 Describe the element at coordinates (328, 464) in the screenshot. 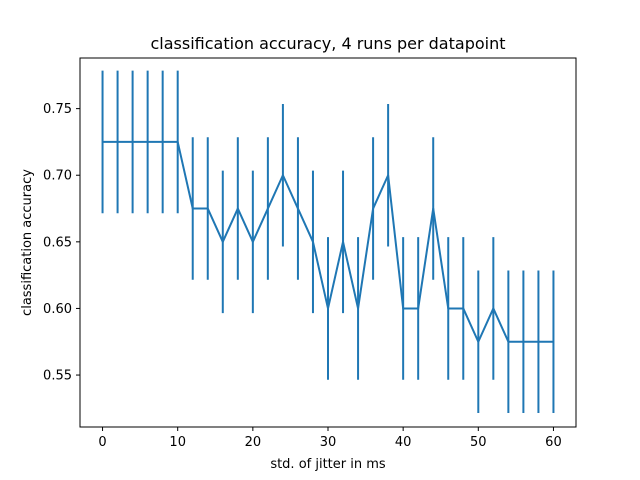

I see `x-axis-label: std. of jitter in ms` at that location.